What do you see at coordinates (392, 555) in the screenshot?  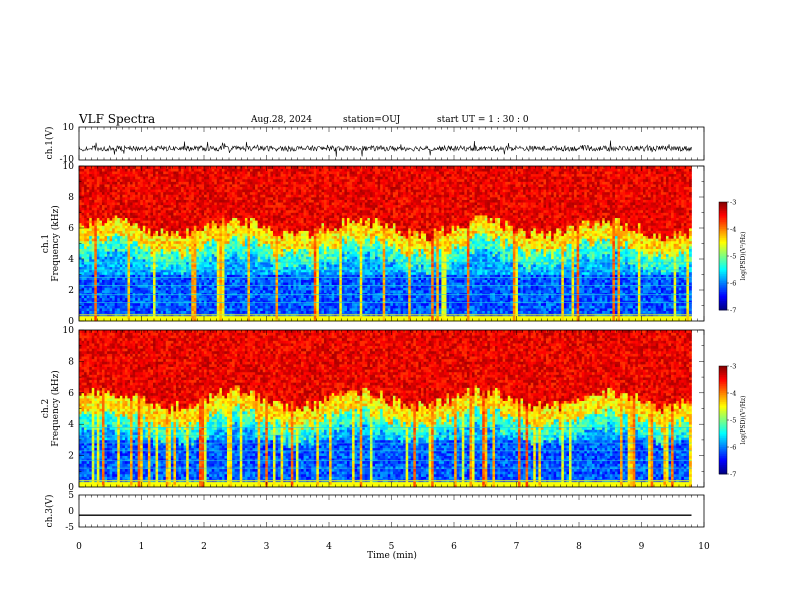 I see `x-axis-label: Time (min)` at bounding box center [392, 555].